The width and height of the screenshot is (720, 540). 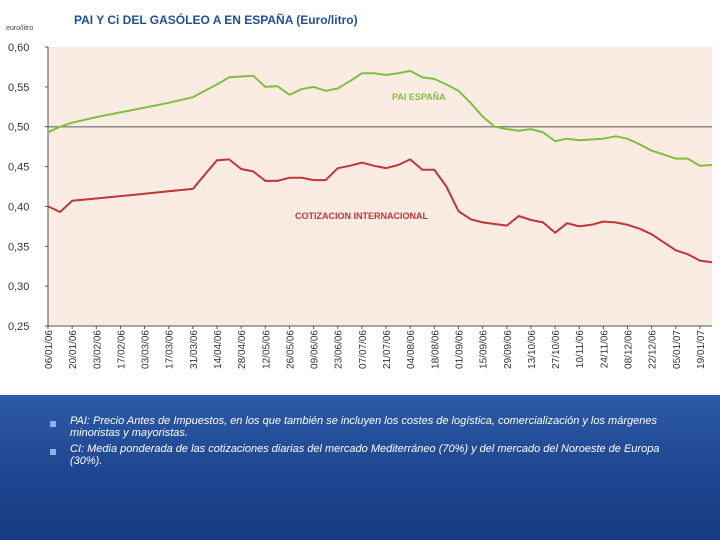 I want to click on x-tick-label: 17/02/06, so click(x=121, y=349).